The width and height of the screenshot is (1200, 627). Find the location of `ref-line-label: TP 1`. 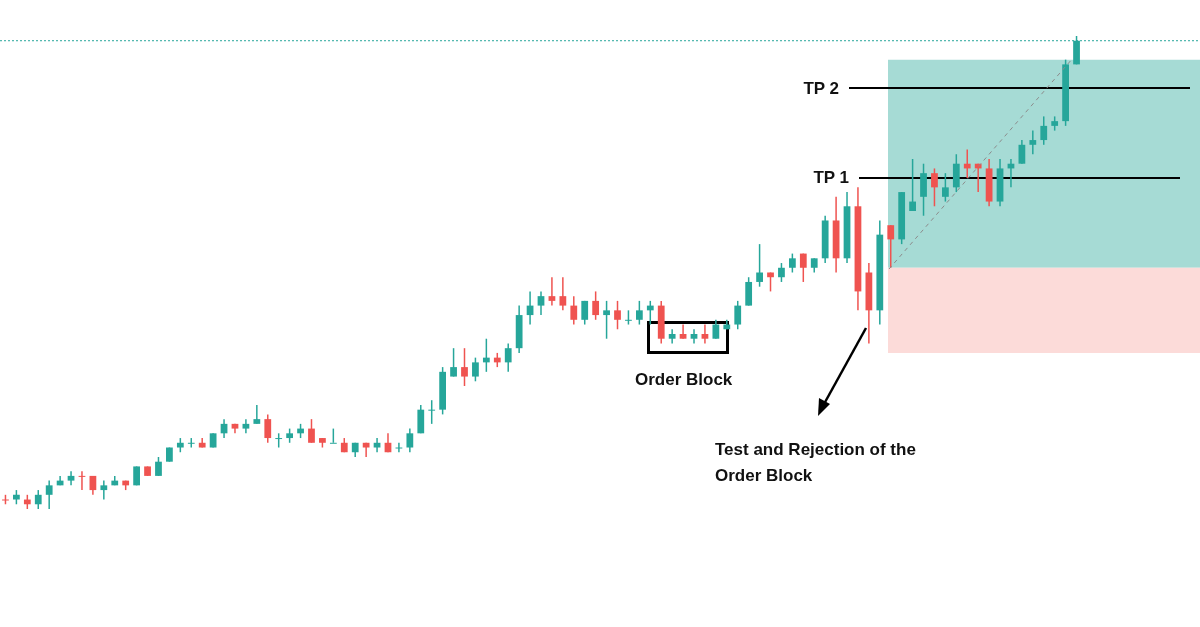

ref-line-label: TP 1 is located at coordinates (831, 178).